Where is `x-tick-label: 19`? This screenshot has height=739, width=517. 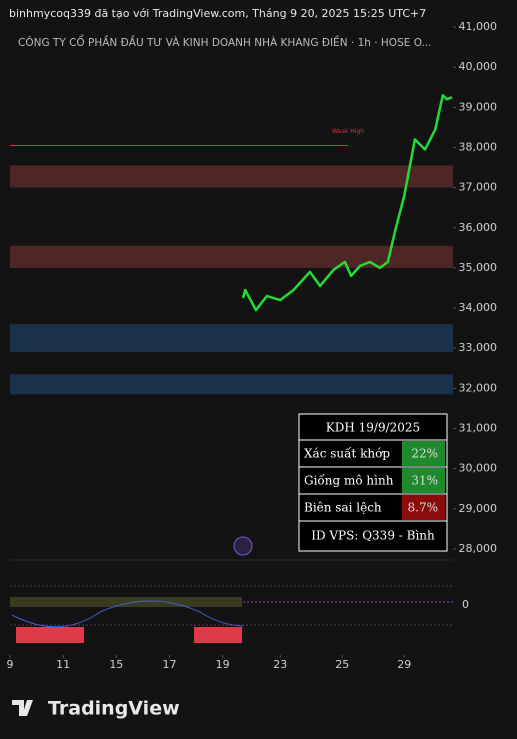 x-tick-label: 19 is located at coordinates (223, 664).